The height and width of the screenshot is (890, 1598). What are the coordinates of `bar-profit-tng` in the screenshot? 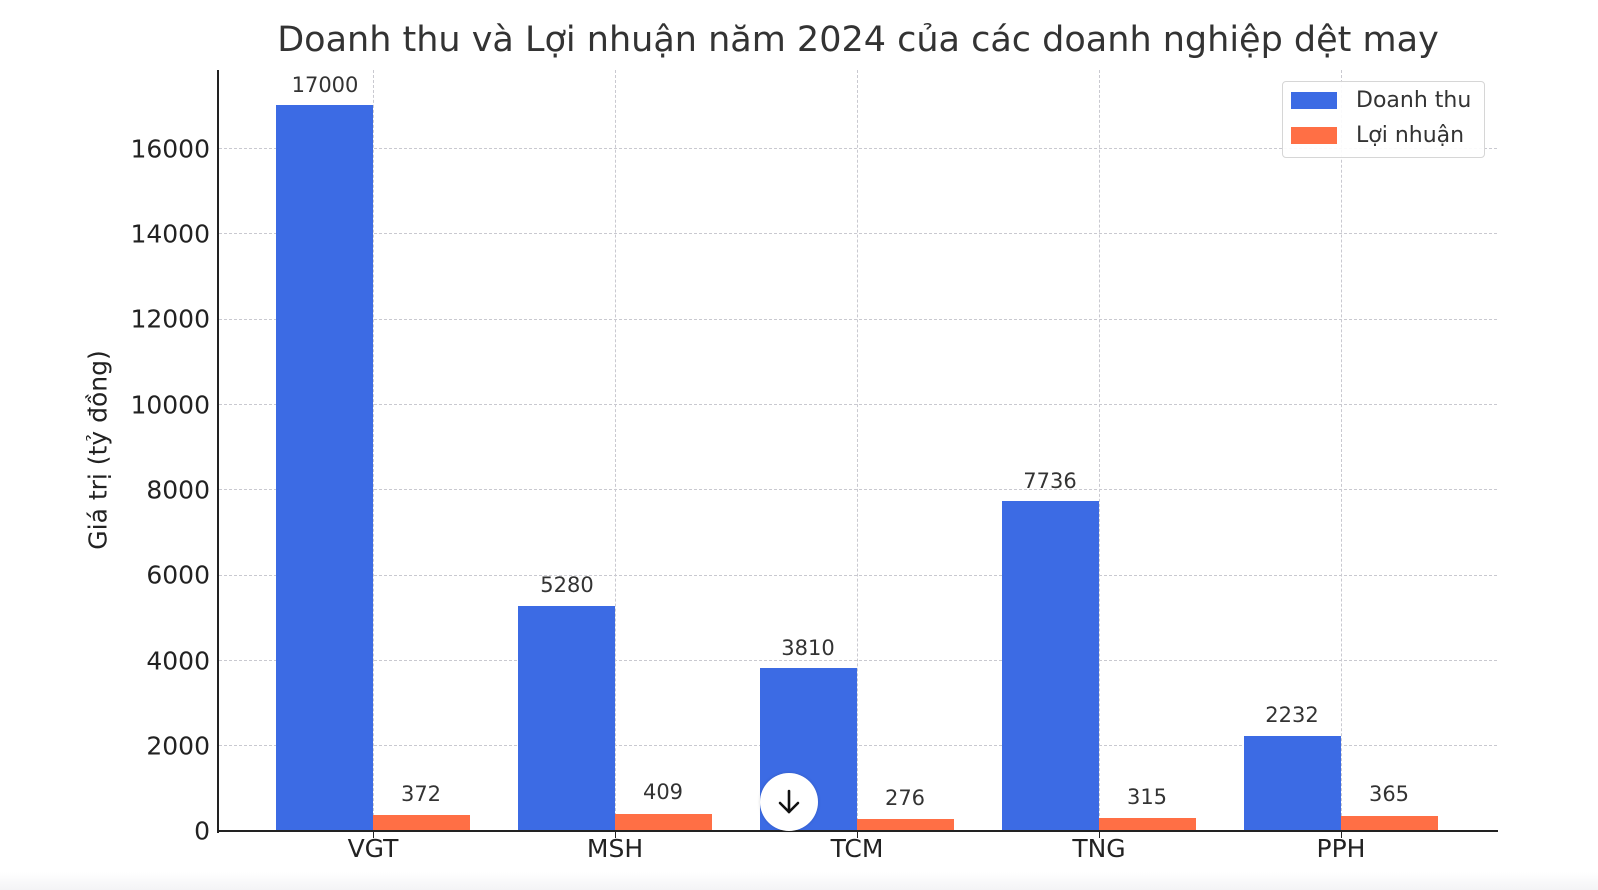 It's located at (1147, 824).